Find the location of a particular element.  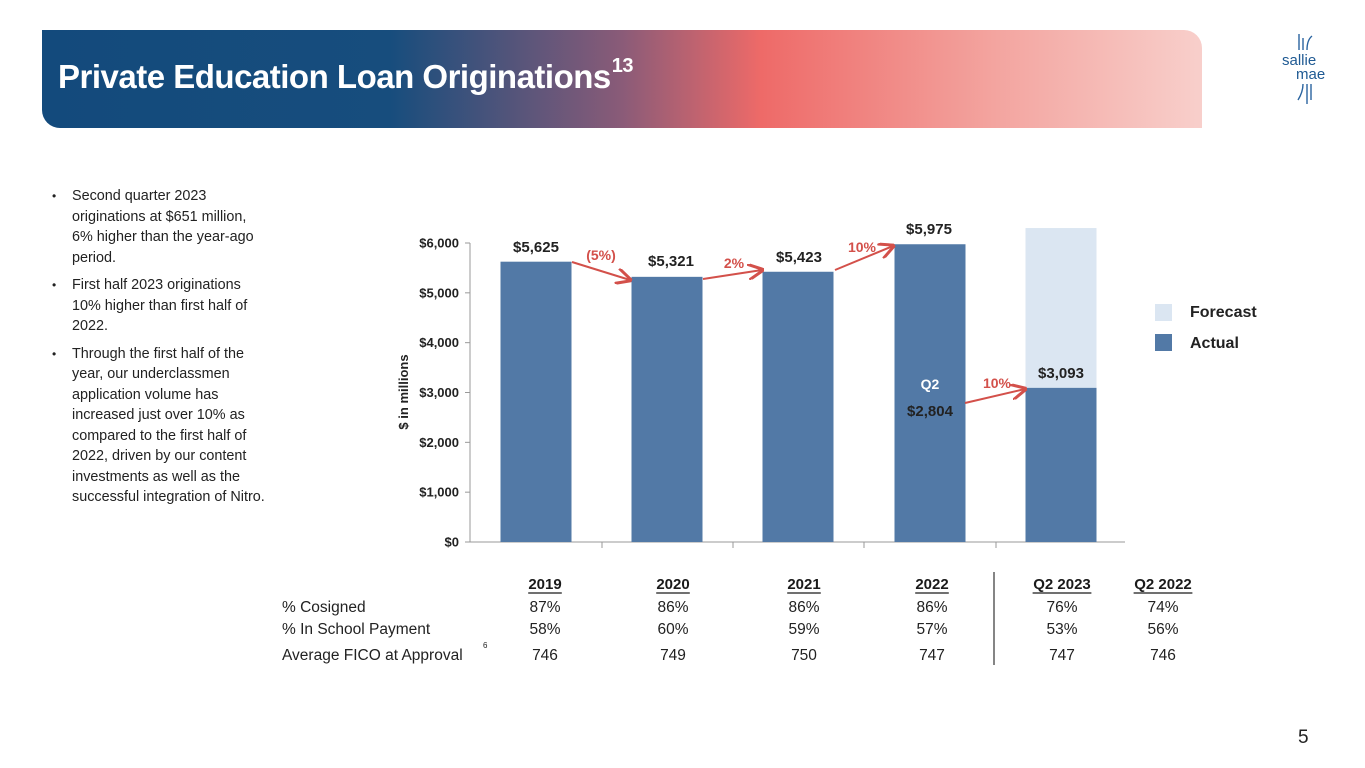

y-tick-label: $4,000 is located at coordinates (439, 342).